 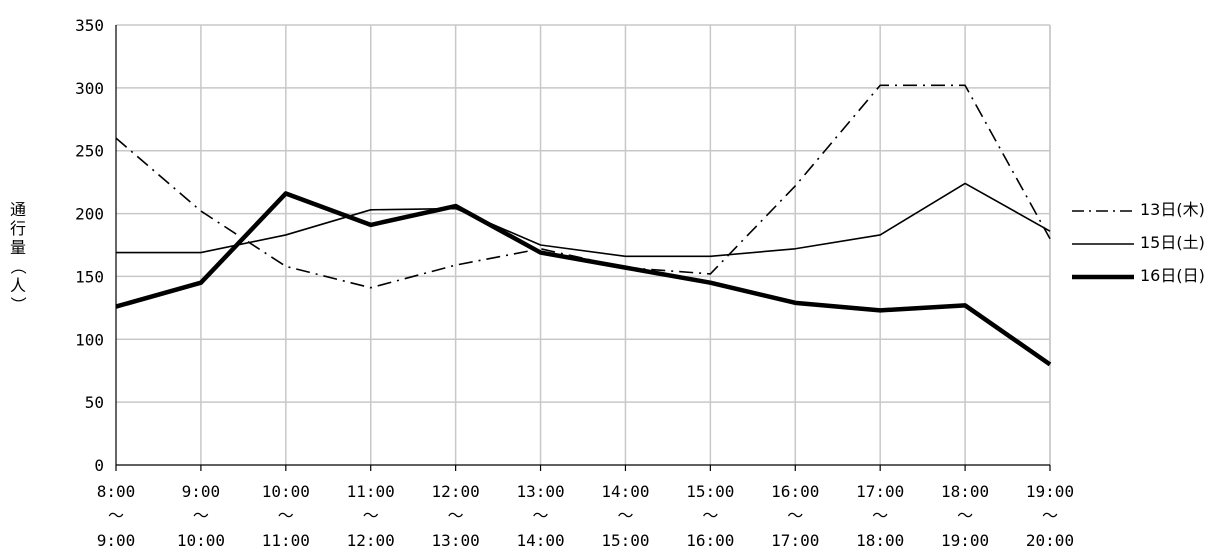 I want to click on y-tick-labels: 0 50 100 150 200 250 300 350, so click(x=89, y=245).